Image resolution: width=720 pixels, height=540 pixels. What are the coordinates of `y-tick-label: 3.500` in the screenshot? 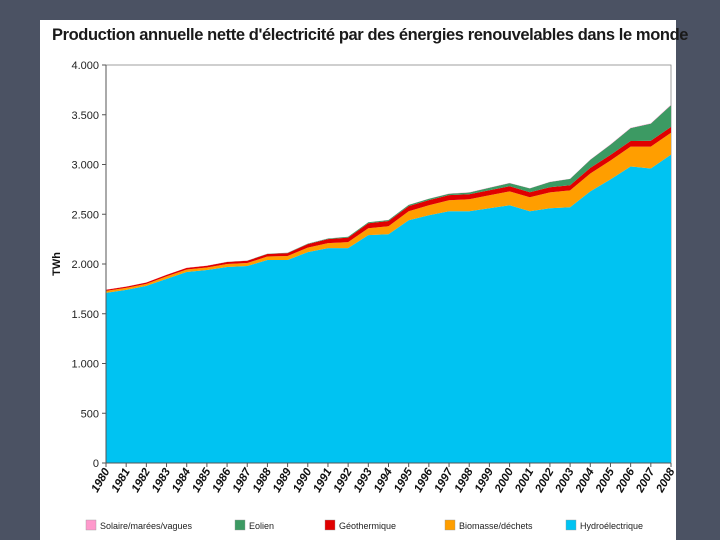 It's located at (85, 116).